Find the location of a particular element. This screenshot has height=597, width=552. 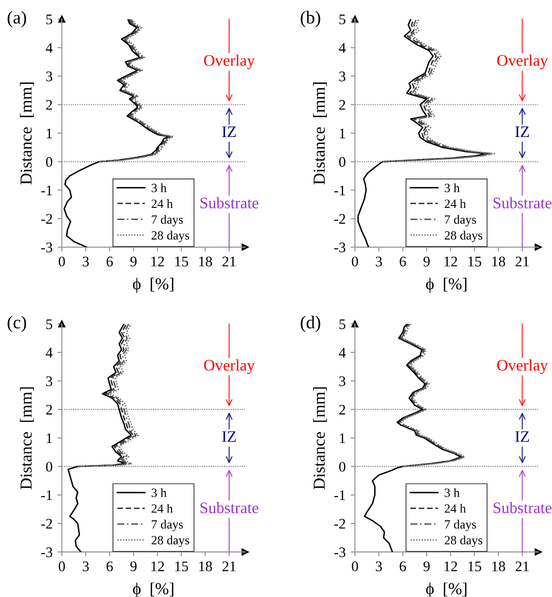

chart-title: (c) is located at coordinates (17, 324).